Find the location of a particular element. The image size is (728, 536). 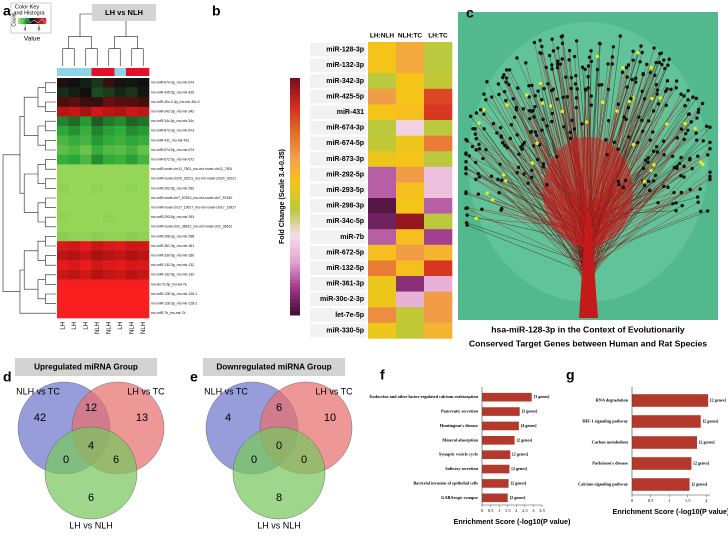

venn-count: 12 is located at coordinates (91, 408).